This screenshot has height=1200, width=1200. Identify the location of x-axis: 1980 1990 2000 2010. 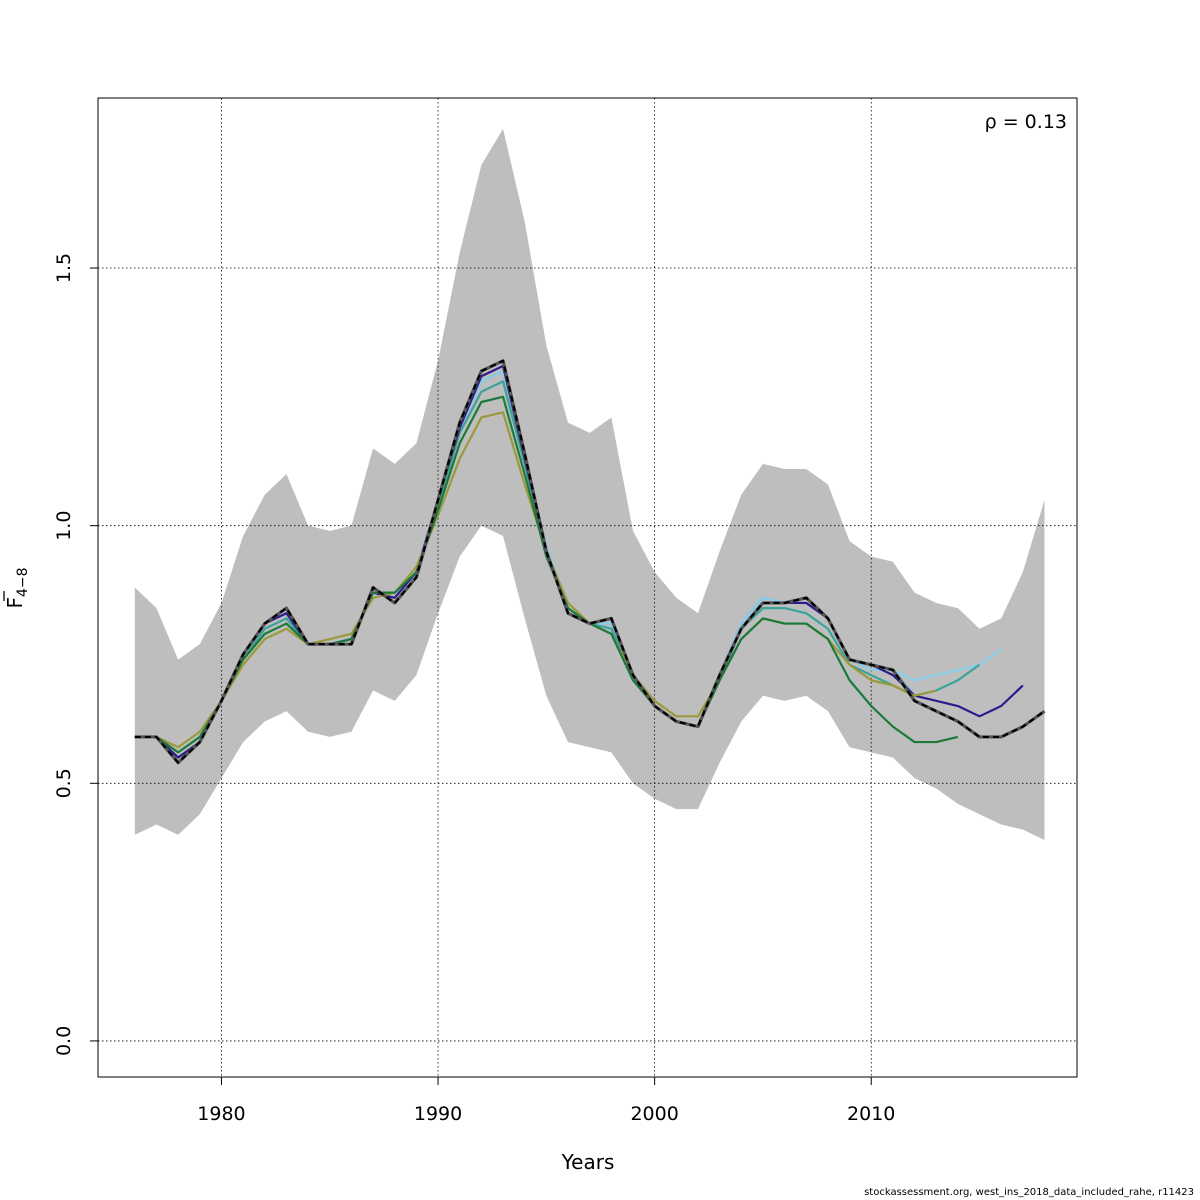
(546, 1101).